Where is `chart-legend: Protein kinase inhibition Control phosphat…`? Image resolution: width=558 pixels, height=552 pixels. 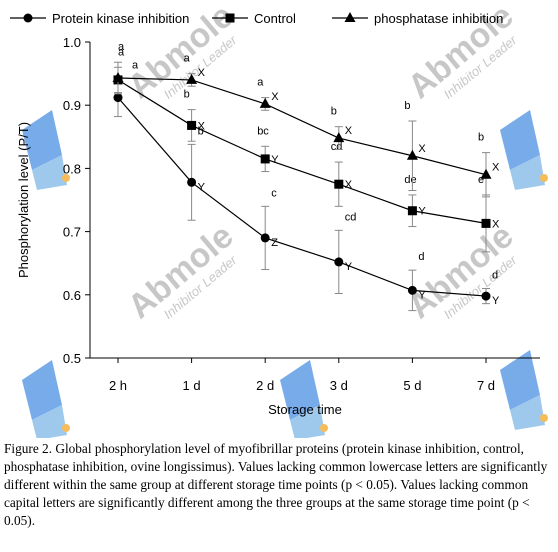 chart-legend: Protein kinase inhibition Control phosphat… is located at coordinates (256, 18).